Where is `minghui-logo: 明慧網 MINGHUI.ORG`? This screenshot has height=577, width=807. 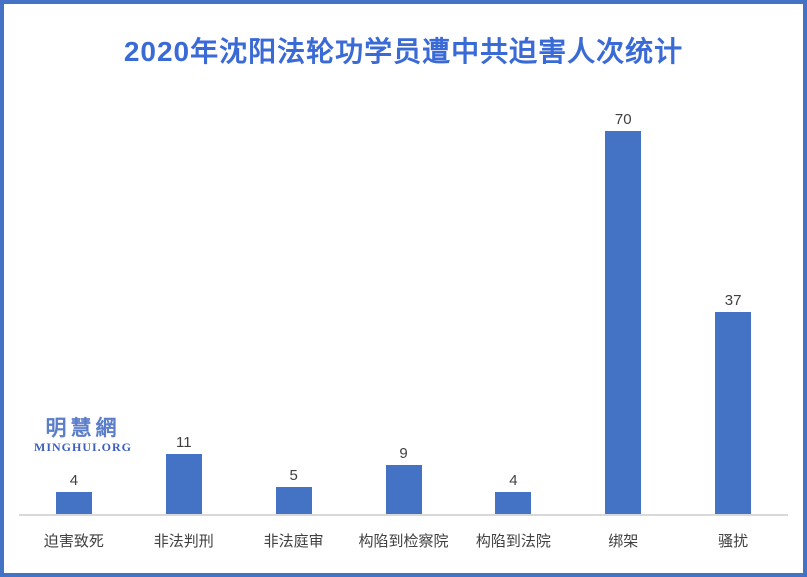 minghui-logo: 明慧網 MINGHUI.ORG is located at coordinates (83, 435).